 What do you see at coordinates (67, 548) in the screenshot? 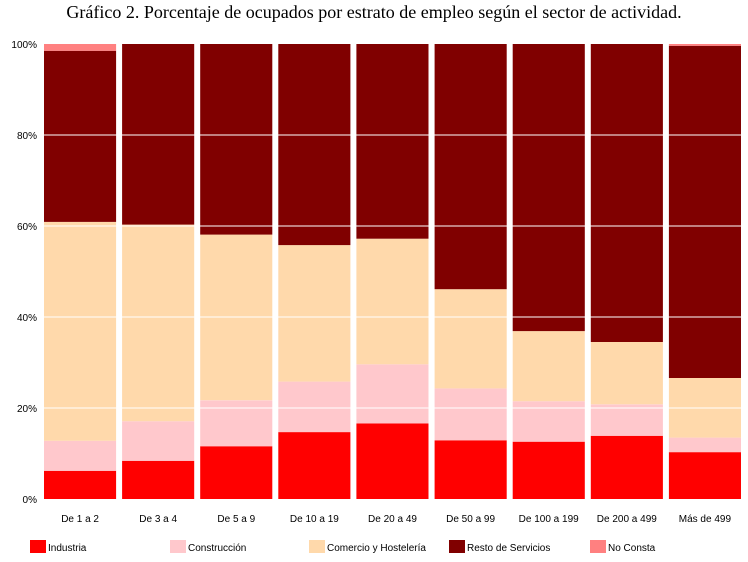
I see `legend-label: Industria` at bounding box center [67, 548].